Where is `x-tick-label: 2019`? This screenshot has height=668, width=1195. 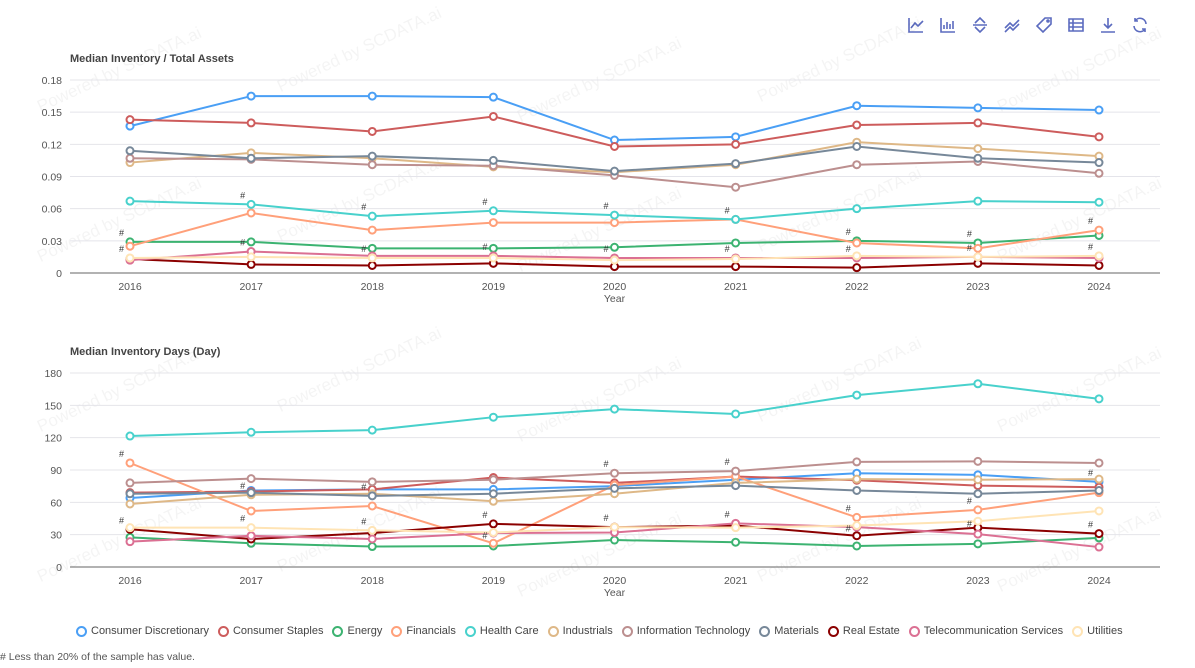 x-tick-label: 2019 is located at coordinates (494, 287).